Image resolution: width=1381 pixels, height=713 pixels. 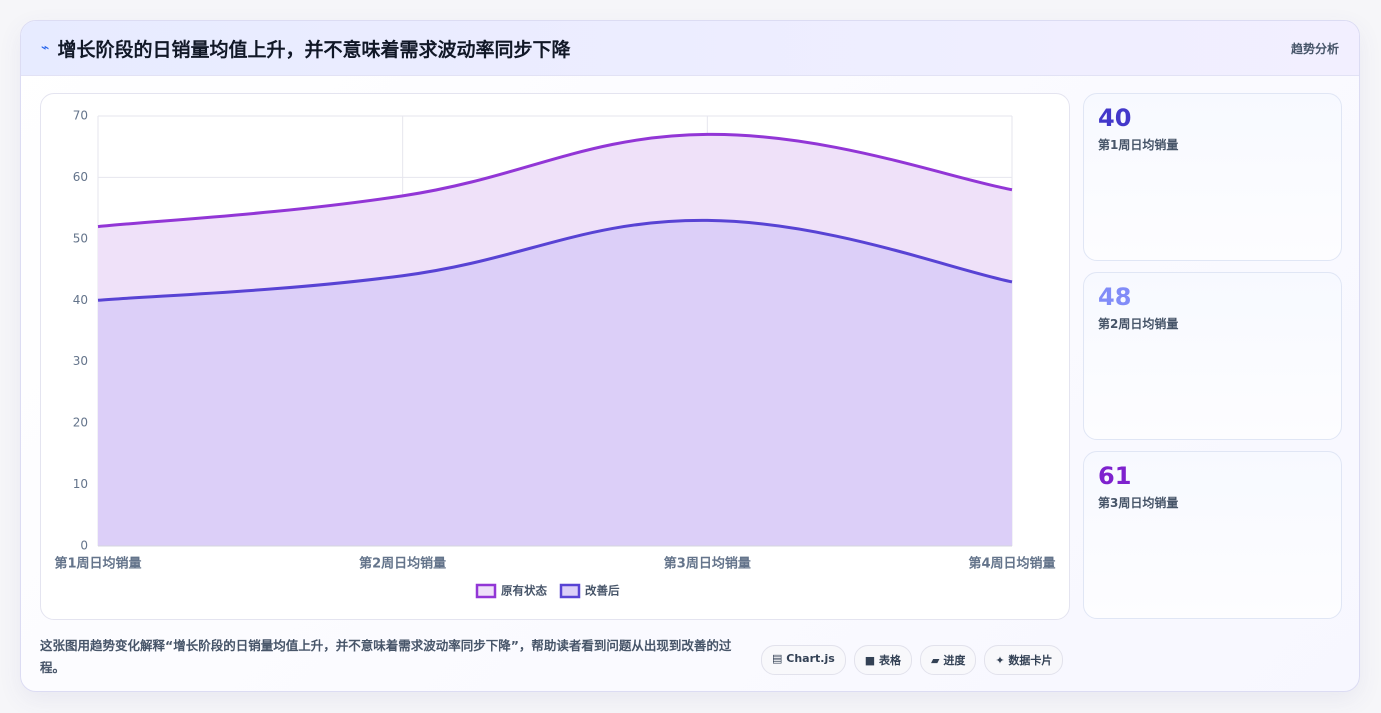 I want to click on tag-icon: ■, so click(x=870, y=660).